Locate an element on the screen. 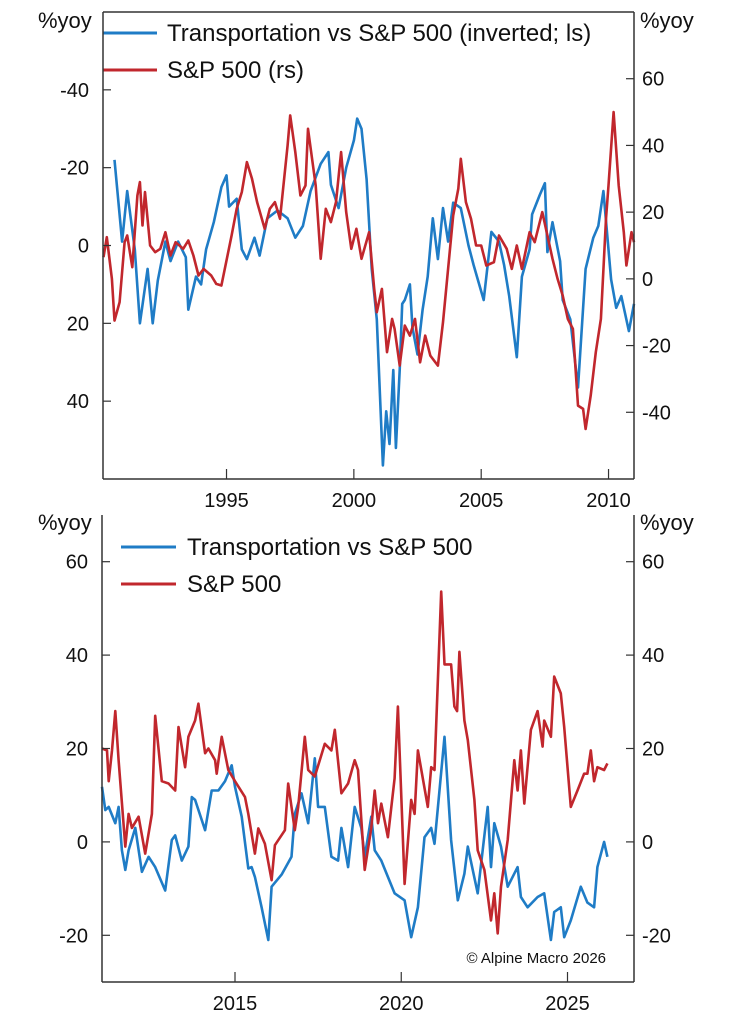 The image size is (734, 1024). legend-label-transportation: Transportation vs S&P 500 is located at coordinates (330, 547).